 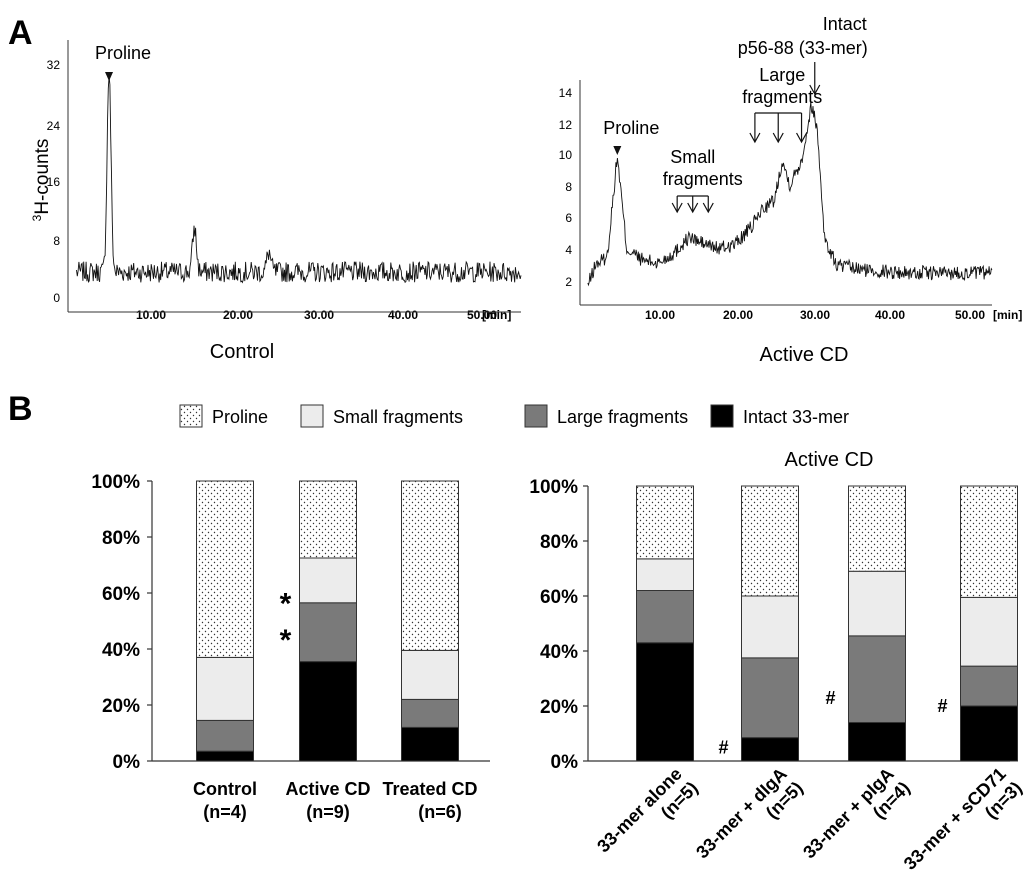 I want to click on legend-label: Intact 33-mer, so click(x=796, y=417).